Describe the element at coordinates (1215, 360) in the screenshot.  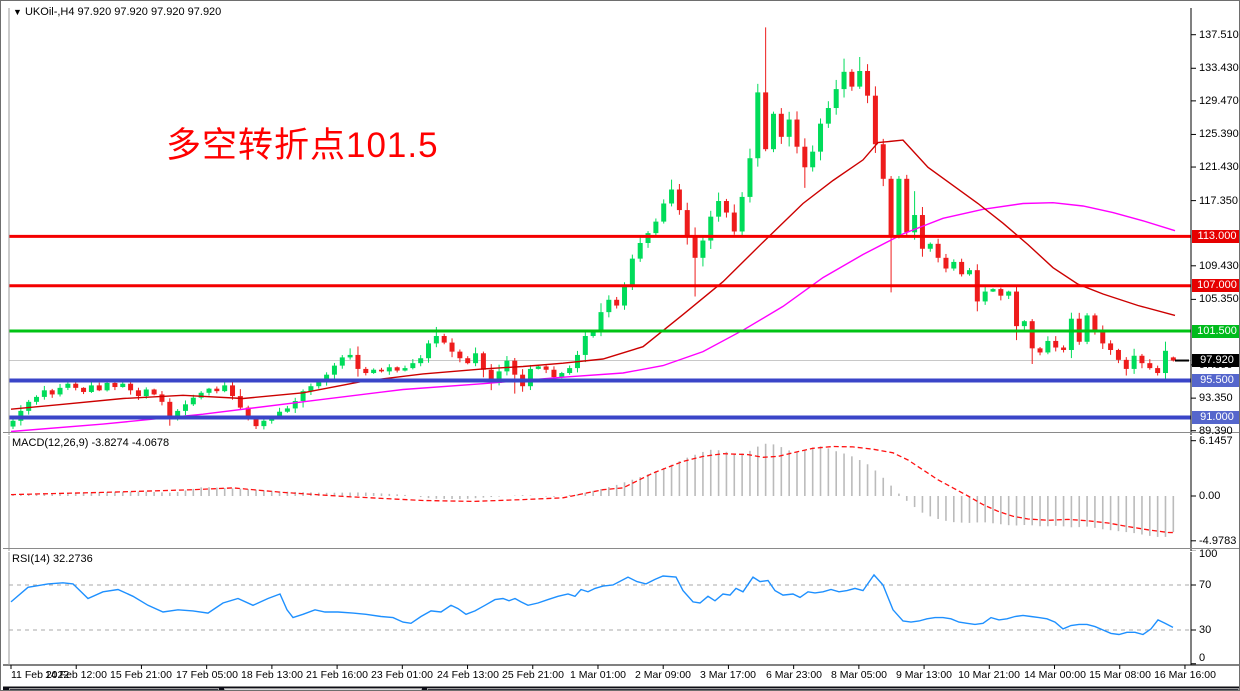
I see `current-price-tag: 97.920` at that location.